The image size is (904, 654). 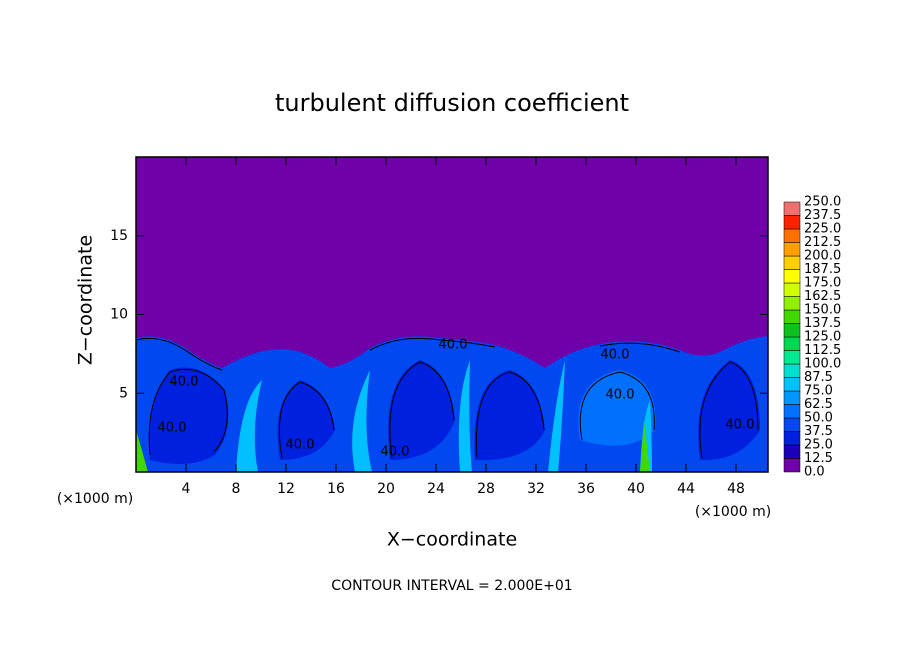 I want to click on x-tick-label: 4, so click(x=186, y=489).